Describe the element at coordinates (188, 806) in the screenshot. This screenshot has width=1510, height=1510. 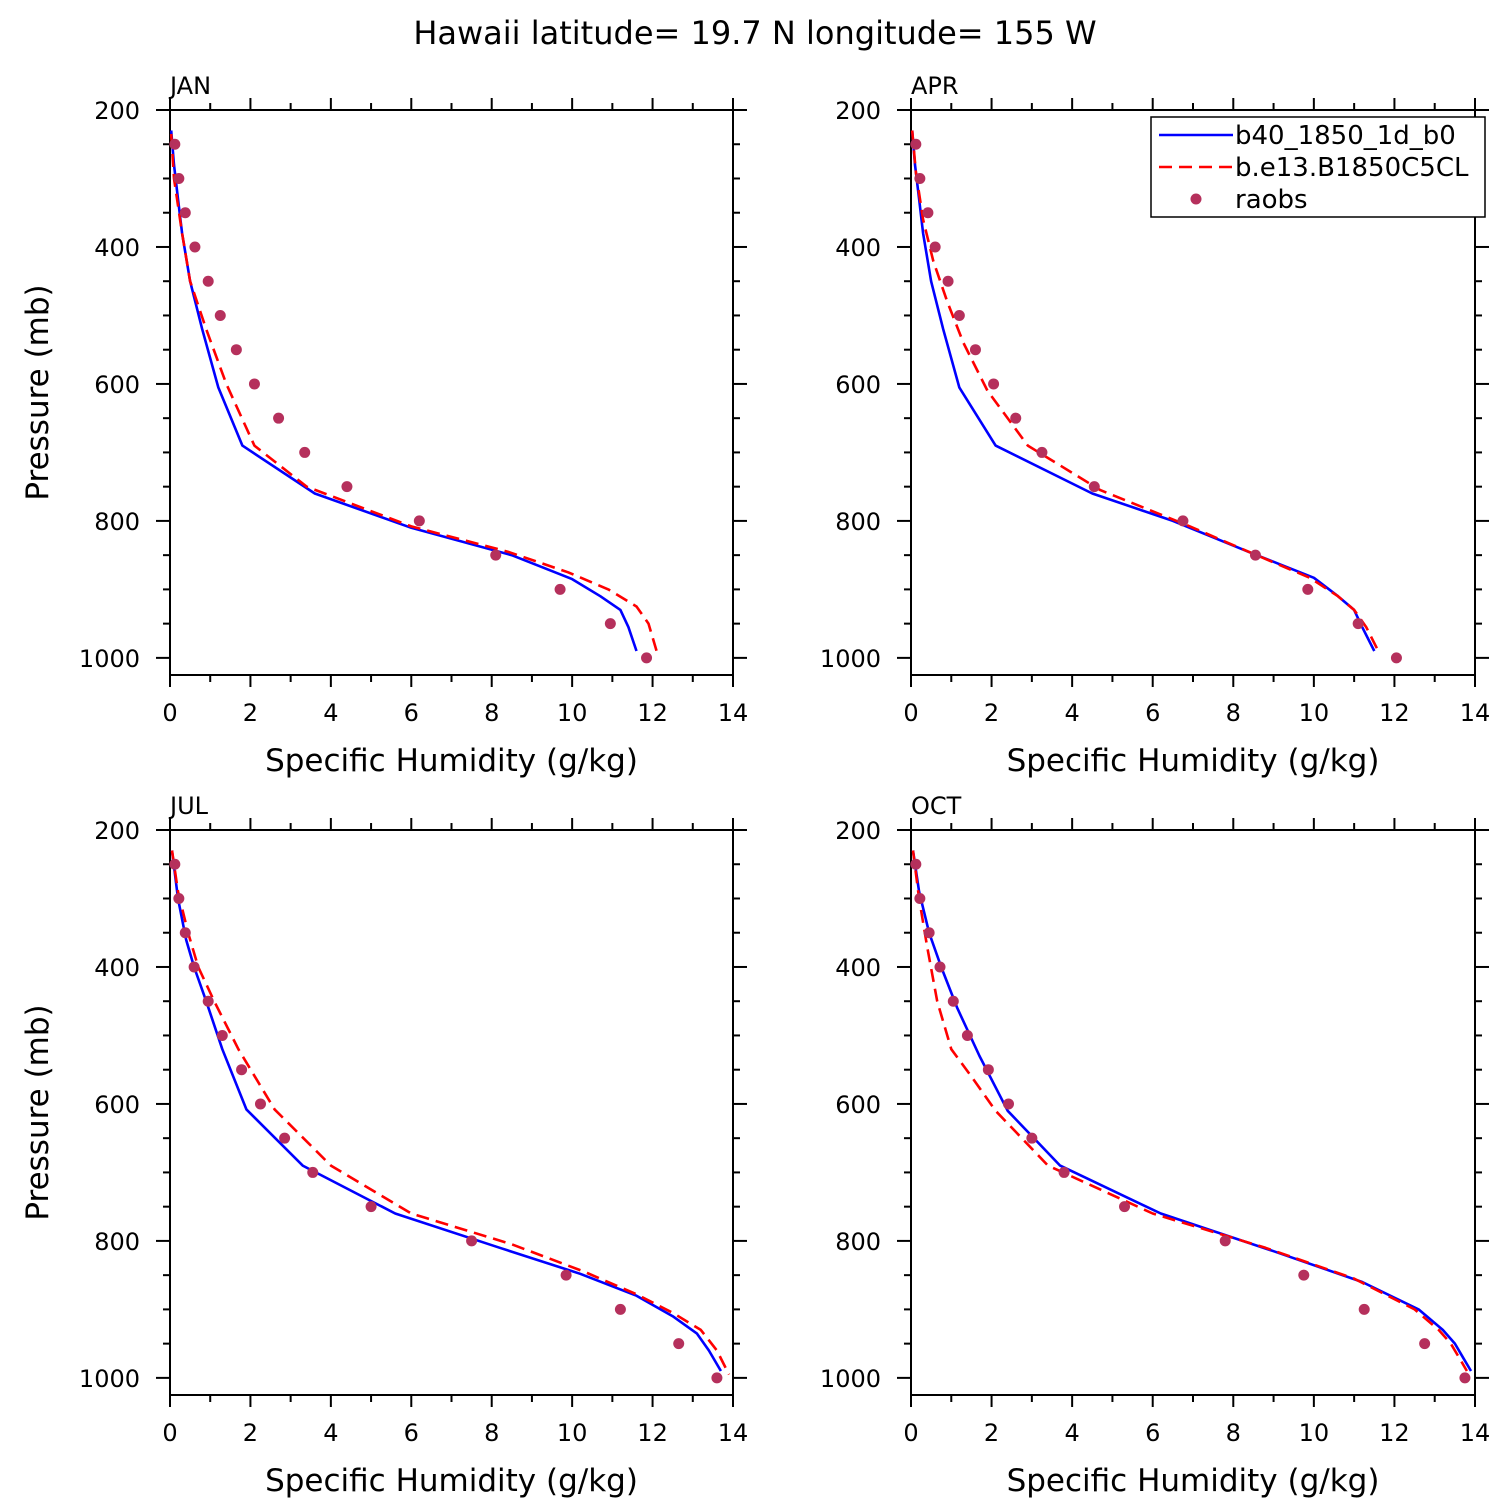
I see `panel-label: JUL` at that location.